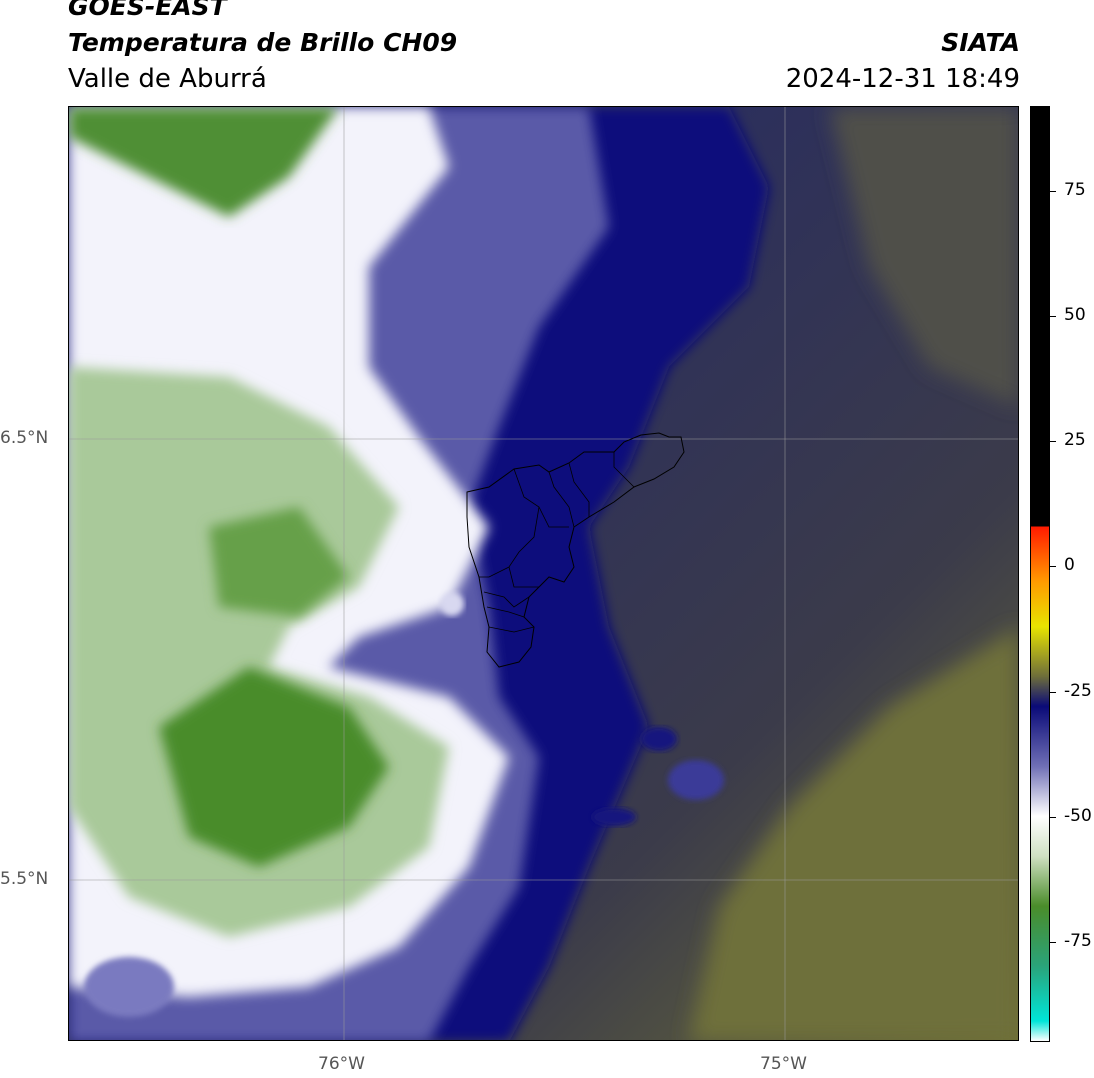 This screenshot has width=1094, height=1078. What do you see at coordinates (1069, 565) in the screenshot?
I see `colorbar-tick-label: 0` at bounding box center [1069, 565].